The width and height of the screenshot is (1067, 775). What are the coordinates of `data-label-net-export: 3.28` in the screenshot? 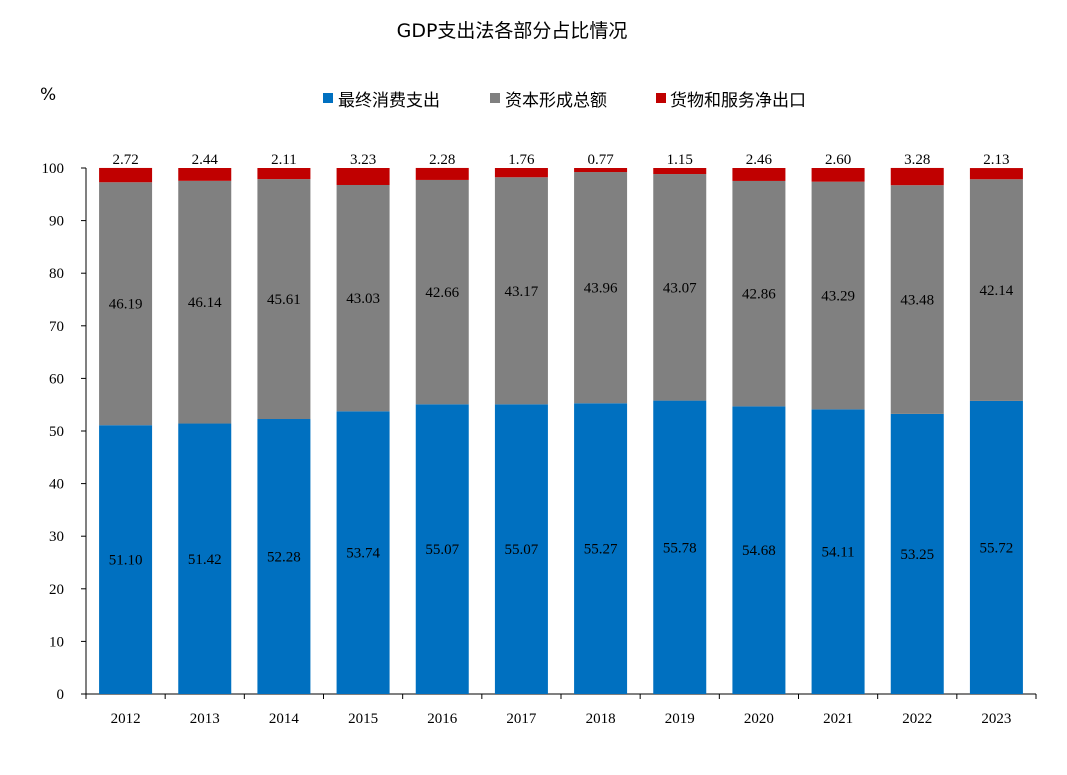 It's located at (917, 160).